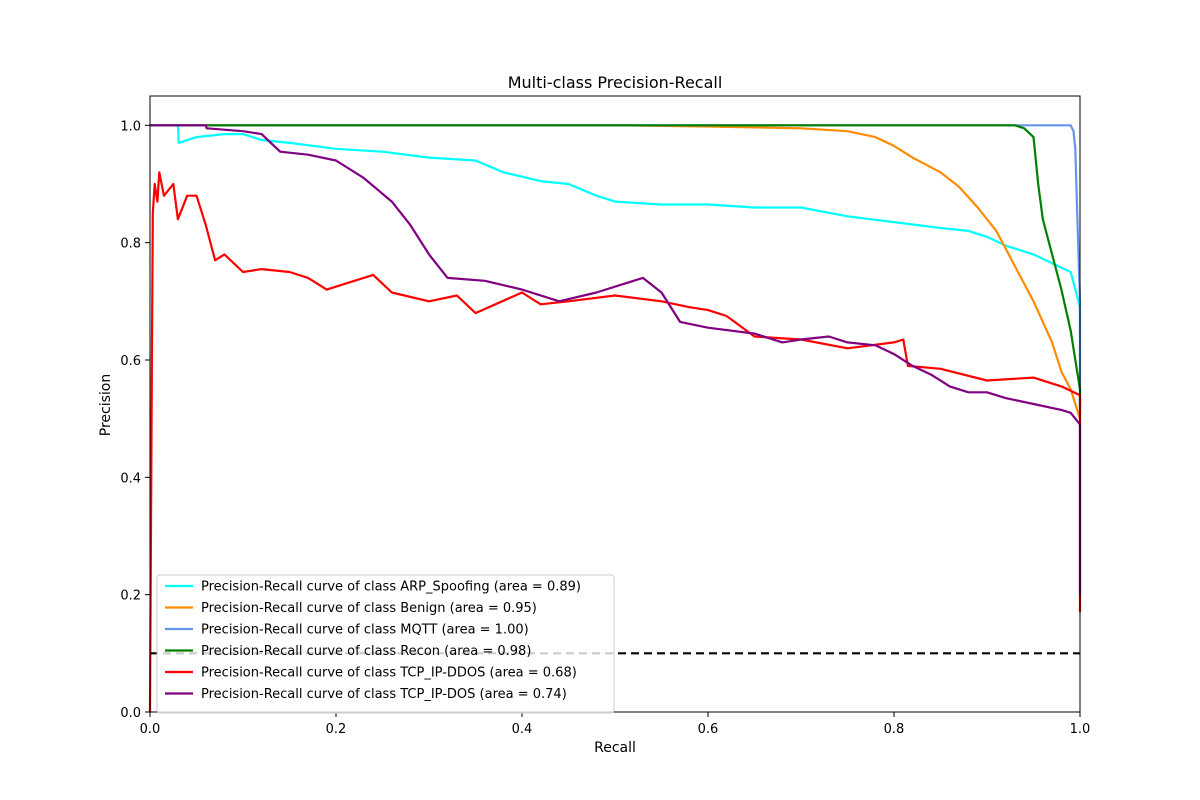  What do you see at coordinates (130, 478) in the screenshot?
I see `y-tick-label: 0.4` at bounding box center [130, 478].